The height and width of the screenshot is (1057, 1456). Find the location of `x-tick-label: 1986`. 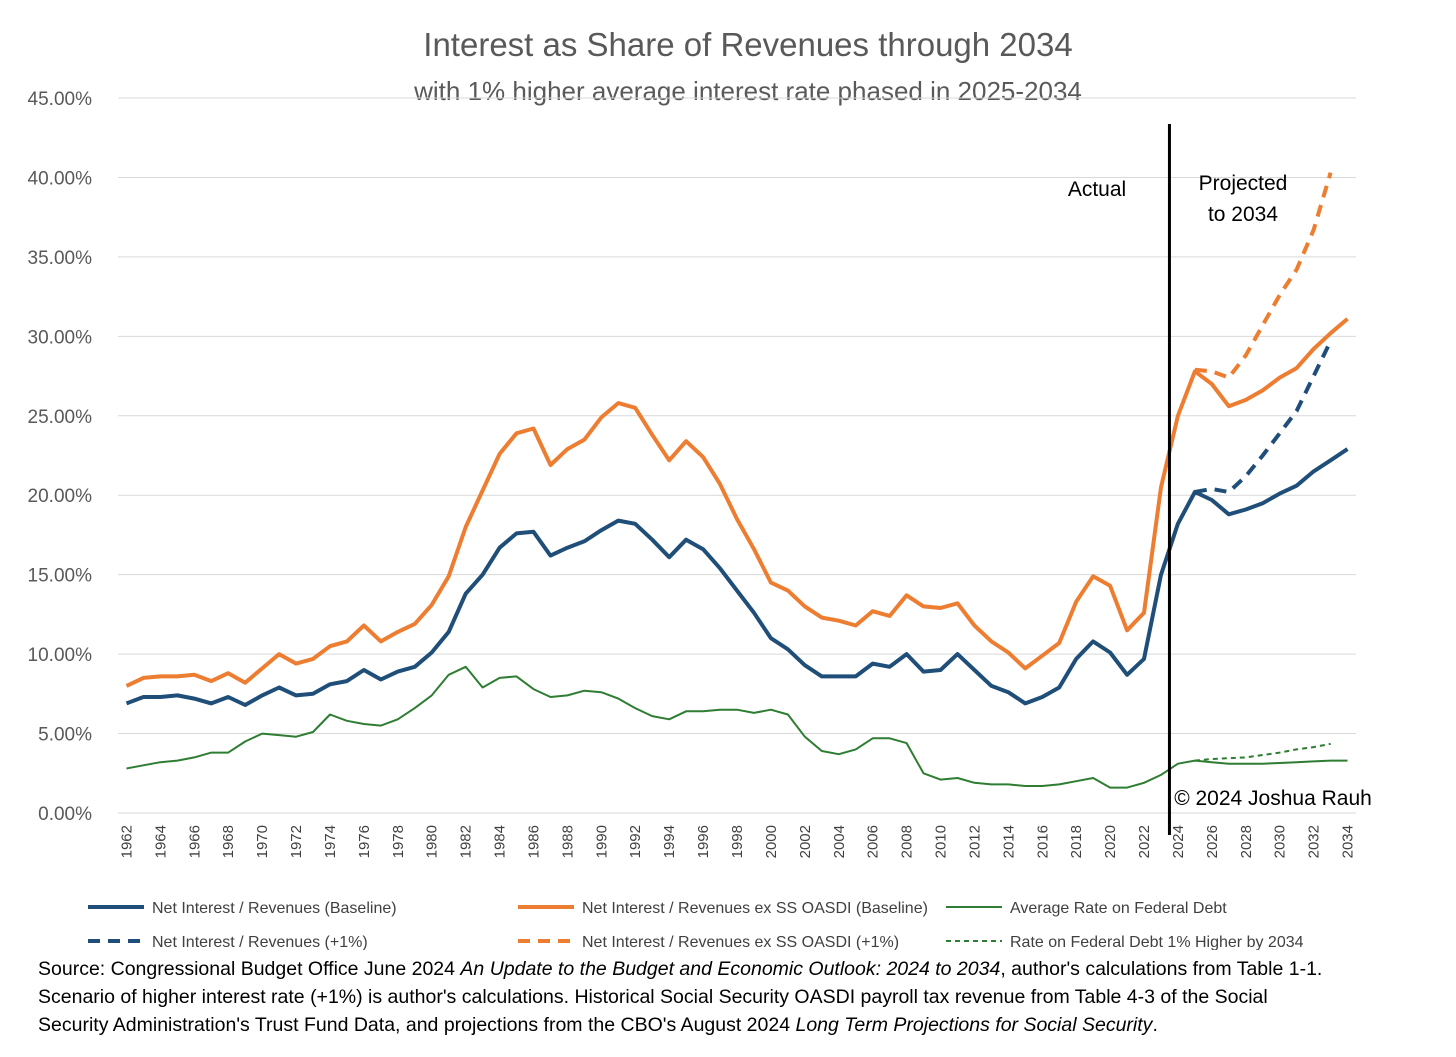

x-tick-label: 1986 is located at coordinates (533, 841).